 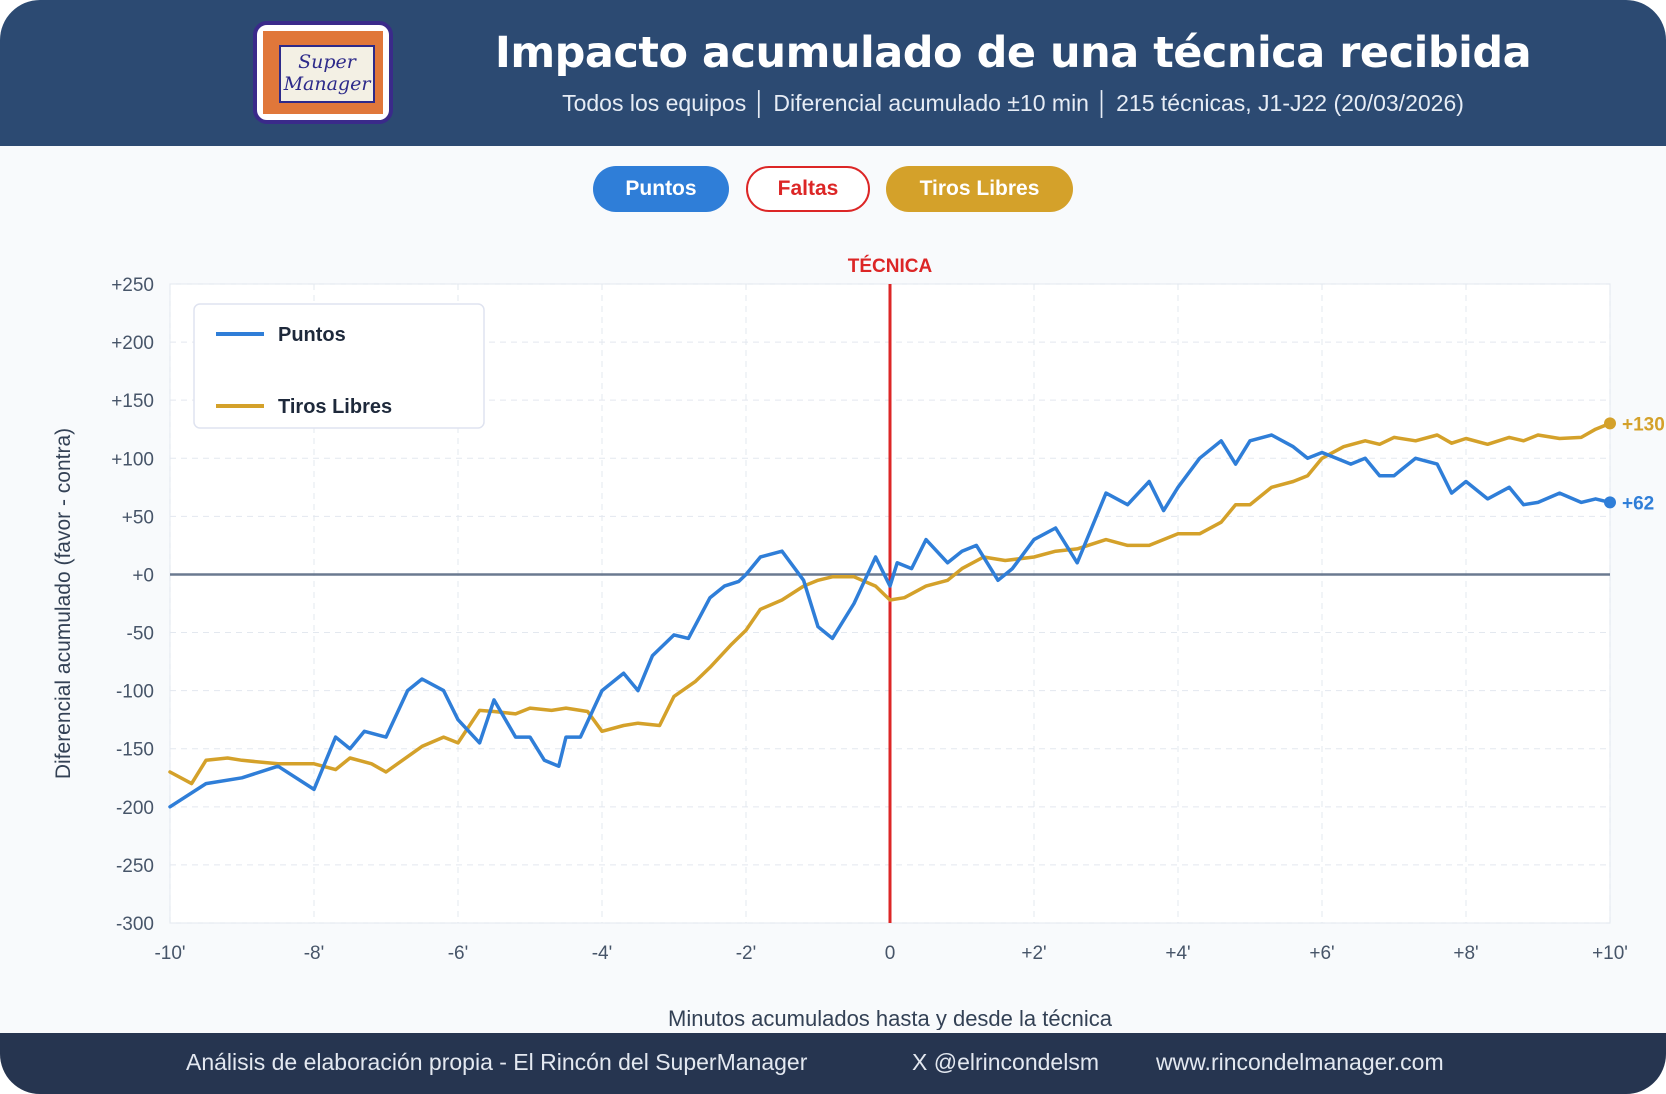 I want to click on end-point-tiros-libres, so click(x=1610, y=423).